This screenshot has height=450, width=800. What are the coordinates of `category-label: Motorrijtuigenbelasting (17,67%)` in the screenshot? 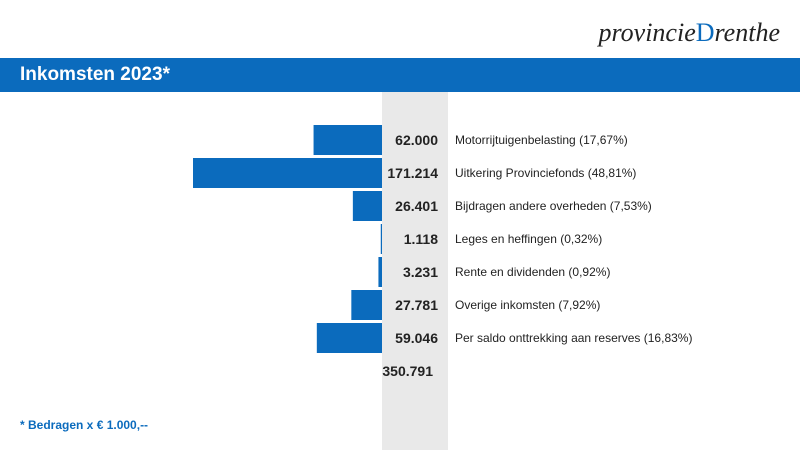 It's located at (541, 140).